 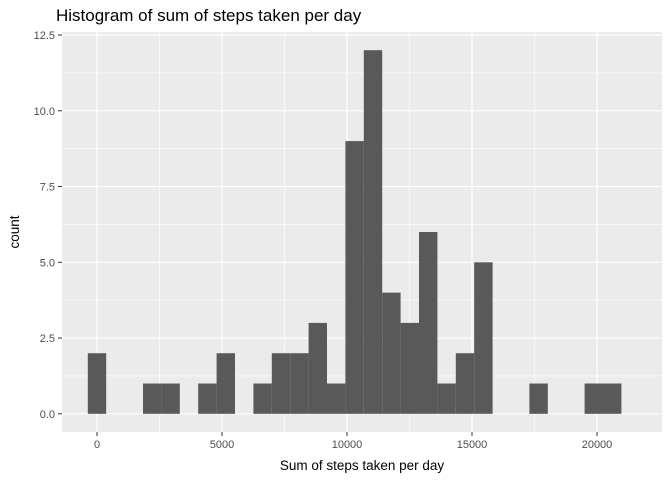 What do you see at coordinates (47, 415) in the screenshot?
I see `y-tick-label: 0.0` at bounding box center [47, 415].